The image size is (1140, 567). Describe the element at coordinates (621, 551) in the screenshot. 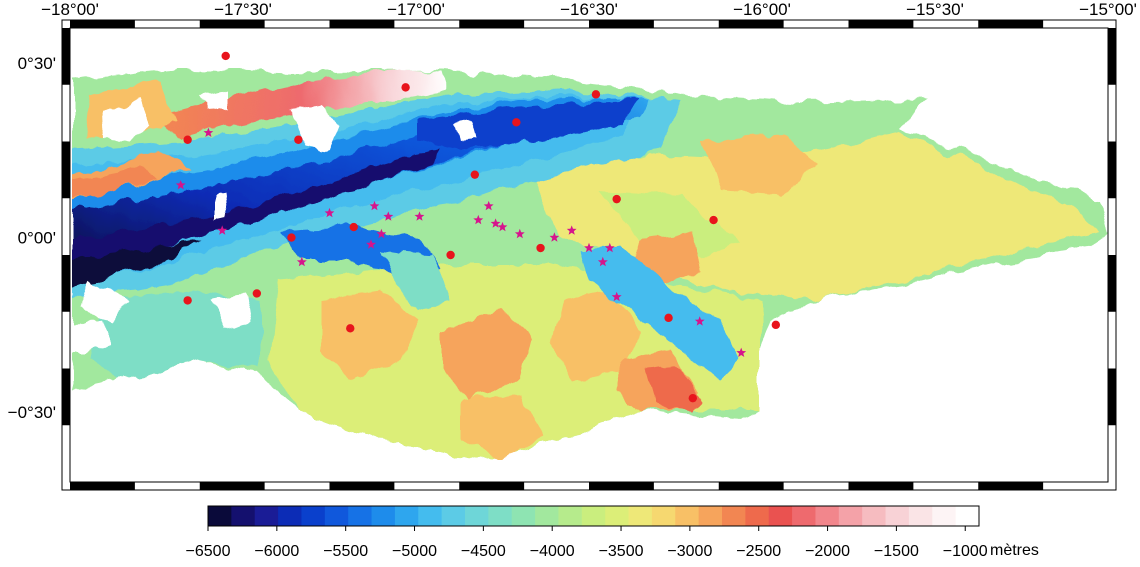

I see `colorbar-tick-label: −3500` at that location.